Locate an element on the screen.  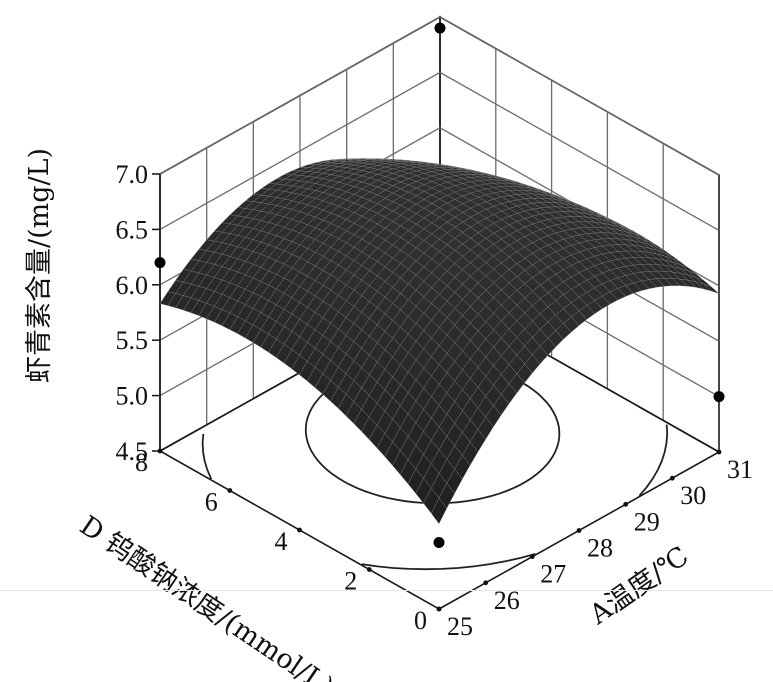
z-tick-label: 5.5 is located at coordinates (132, 340).